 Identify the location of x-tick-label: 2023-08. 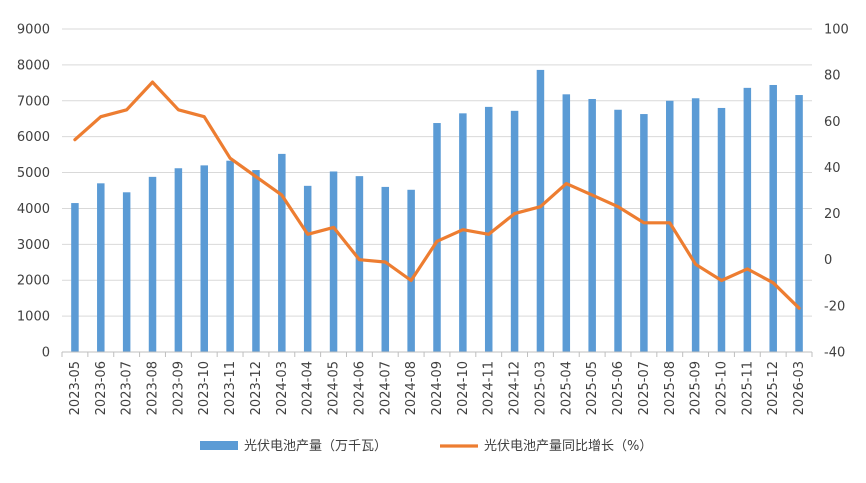
(153, 388).